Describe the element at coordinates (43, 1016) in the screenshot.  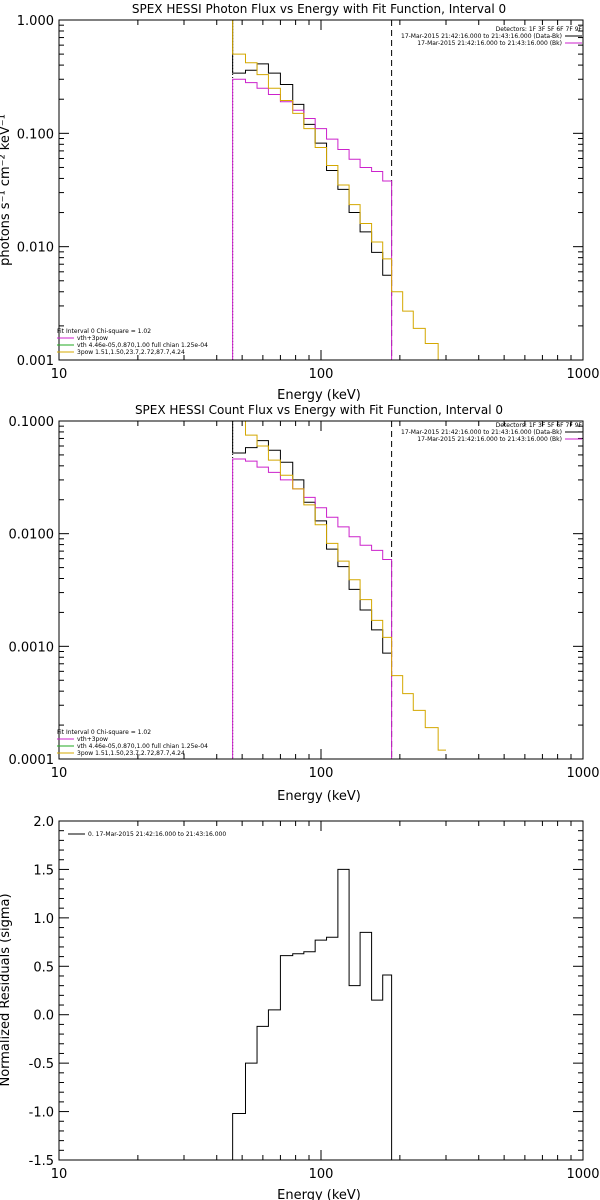
I see `y-tick-label: 0.0` at that location.